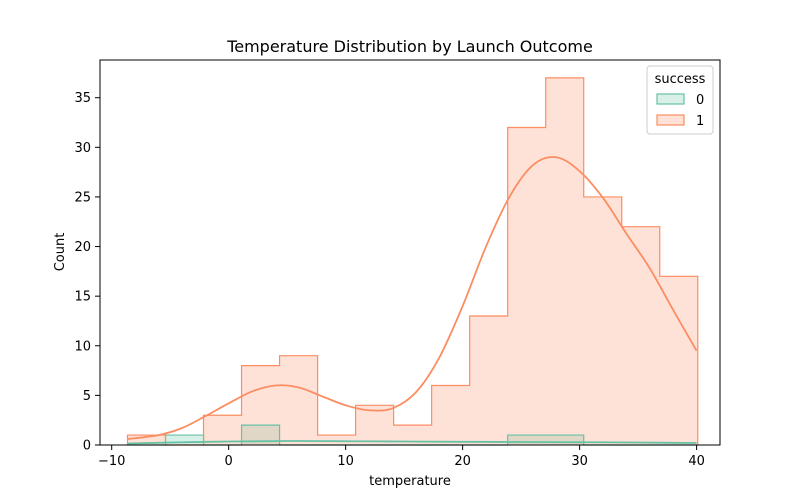 Image resolution: width=800 pixels, height=500 pixels. What do you see at coordinates (579, 461) in the screenshot?
I see `x-tick-label: 30` at bounding box center [579, 461].